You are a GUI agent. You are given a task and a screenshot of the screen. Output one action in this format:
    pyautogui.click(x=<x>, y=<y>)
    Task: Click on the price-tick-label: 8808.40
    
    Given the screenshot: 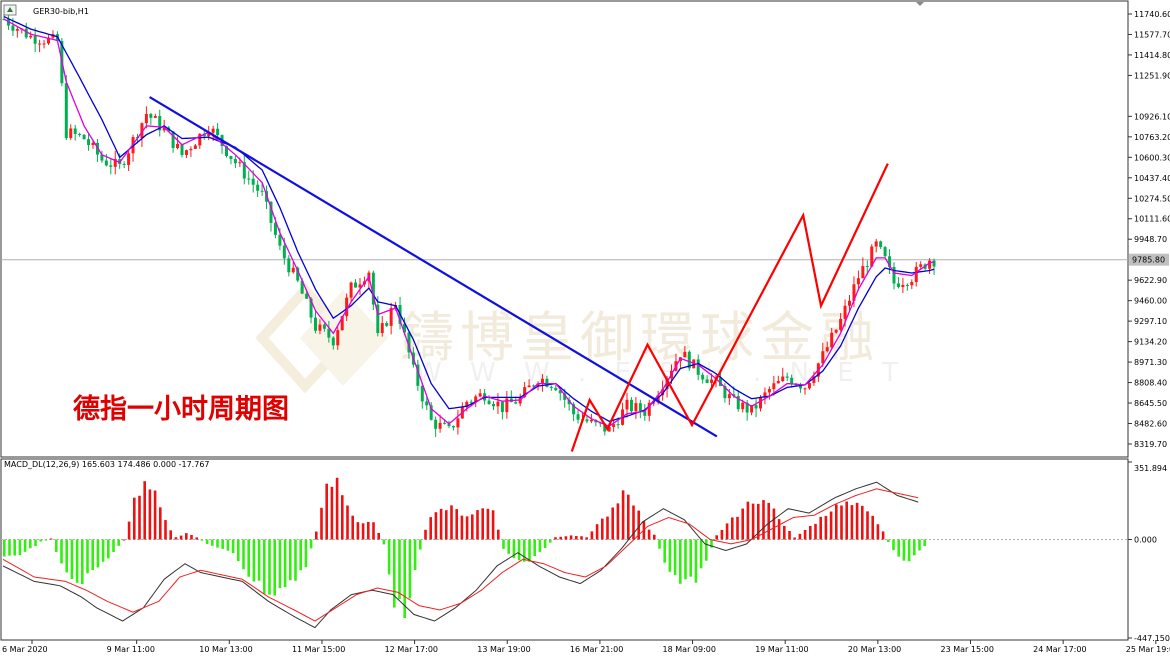 What is the action you would take?
    pyautogui.click(x=1150, y=383)
    